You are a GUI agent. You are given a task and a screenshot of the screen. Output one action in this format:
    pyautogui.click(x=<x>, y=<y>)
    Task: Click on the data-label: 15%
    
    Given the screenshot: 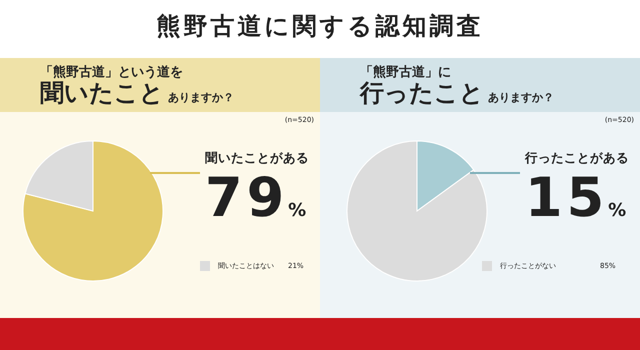 What is the action you would take?
    pyautogui.click(x=575, y=197)
    